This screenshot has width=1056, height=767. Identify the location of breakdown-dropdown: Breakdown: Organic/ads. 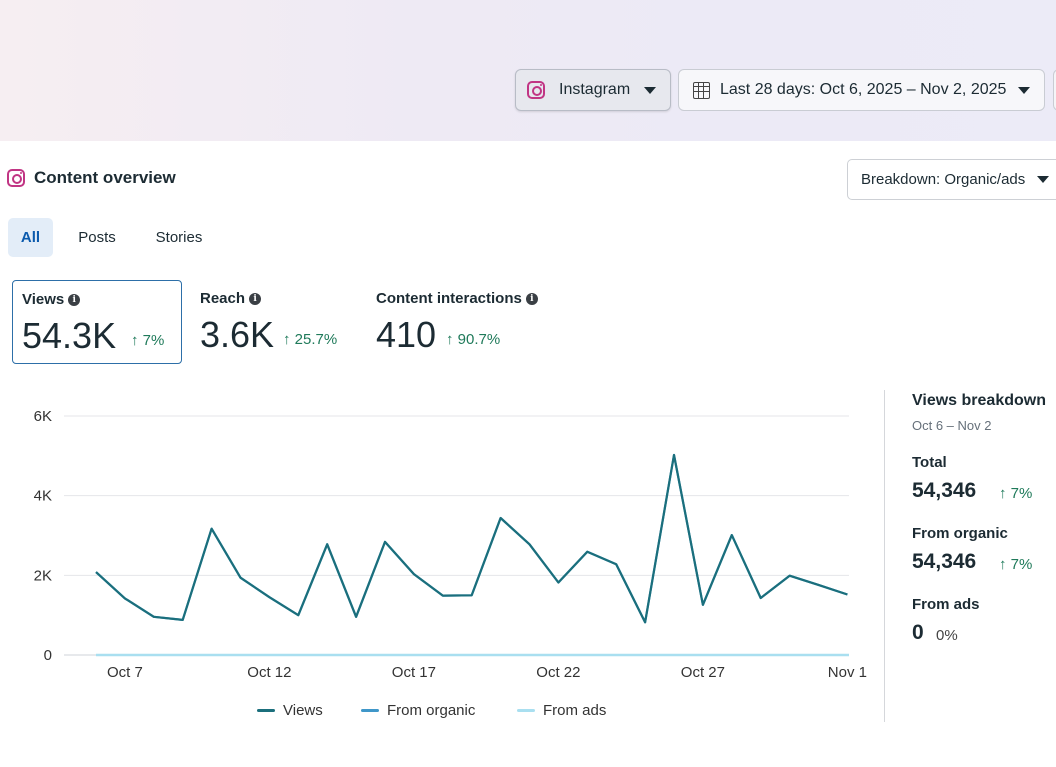
(951, 179).